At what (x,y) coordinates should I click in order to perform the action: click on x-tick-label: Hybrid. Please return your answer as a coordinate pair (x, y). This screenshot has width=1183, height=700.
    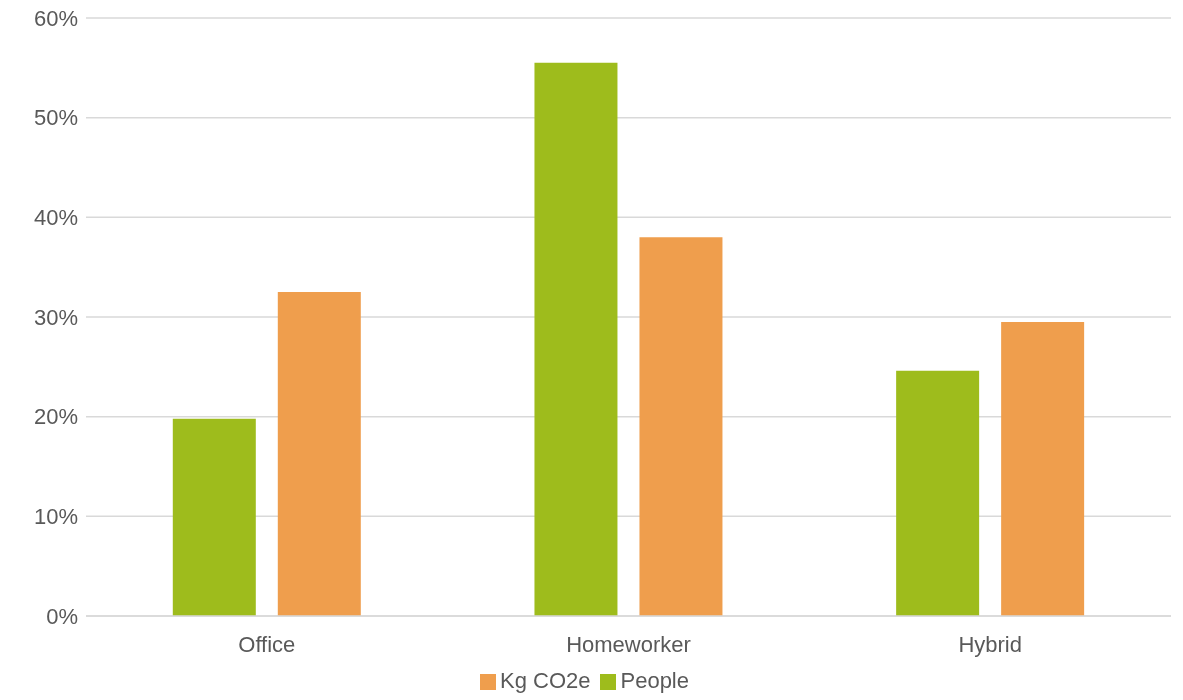
    Looking at the image, I should click on (990, 644).